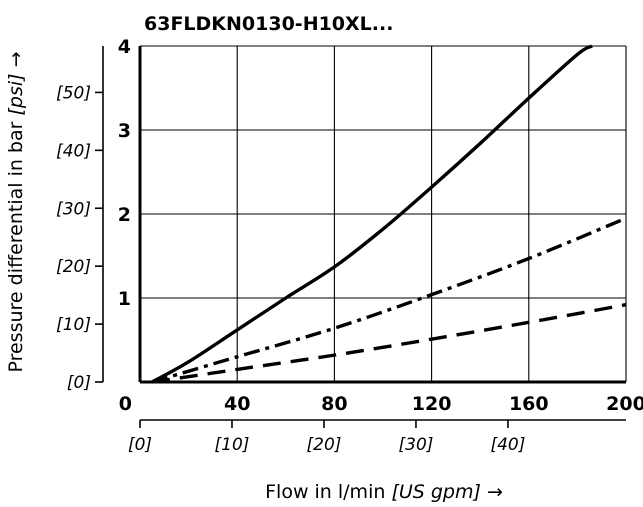  Describe the element at coordinates (324, 445) in the screenshot. I see `gpm-tick-label: [20]` at that location.